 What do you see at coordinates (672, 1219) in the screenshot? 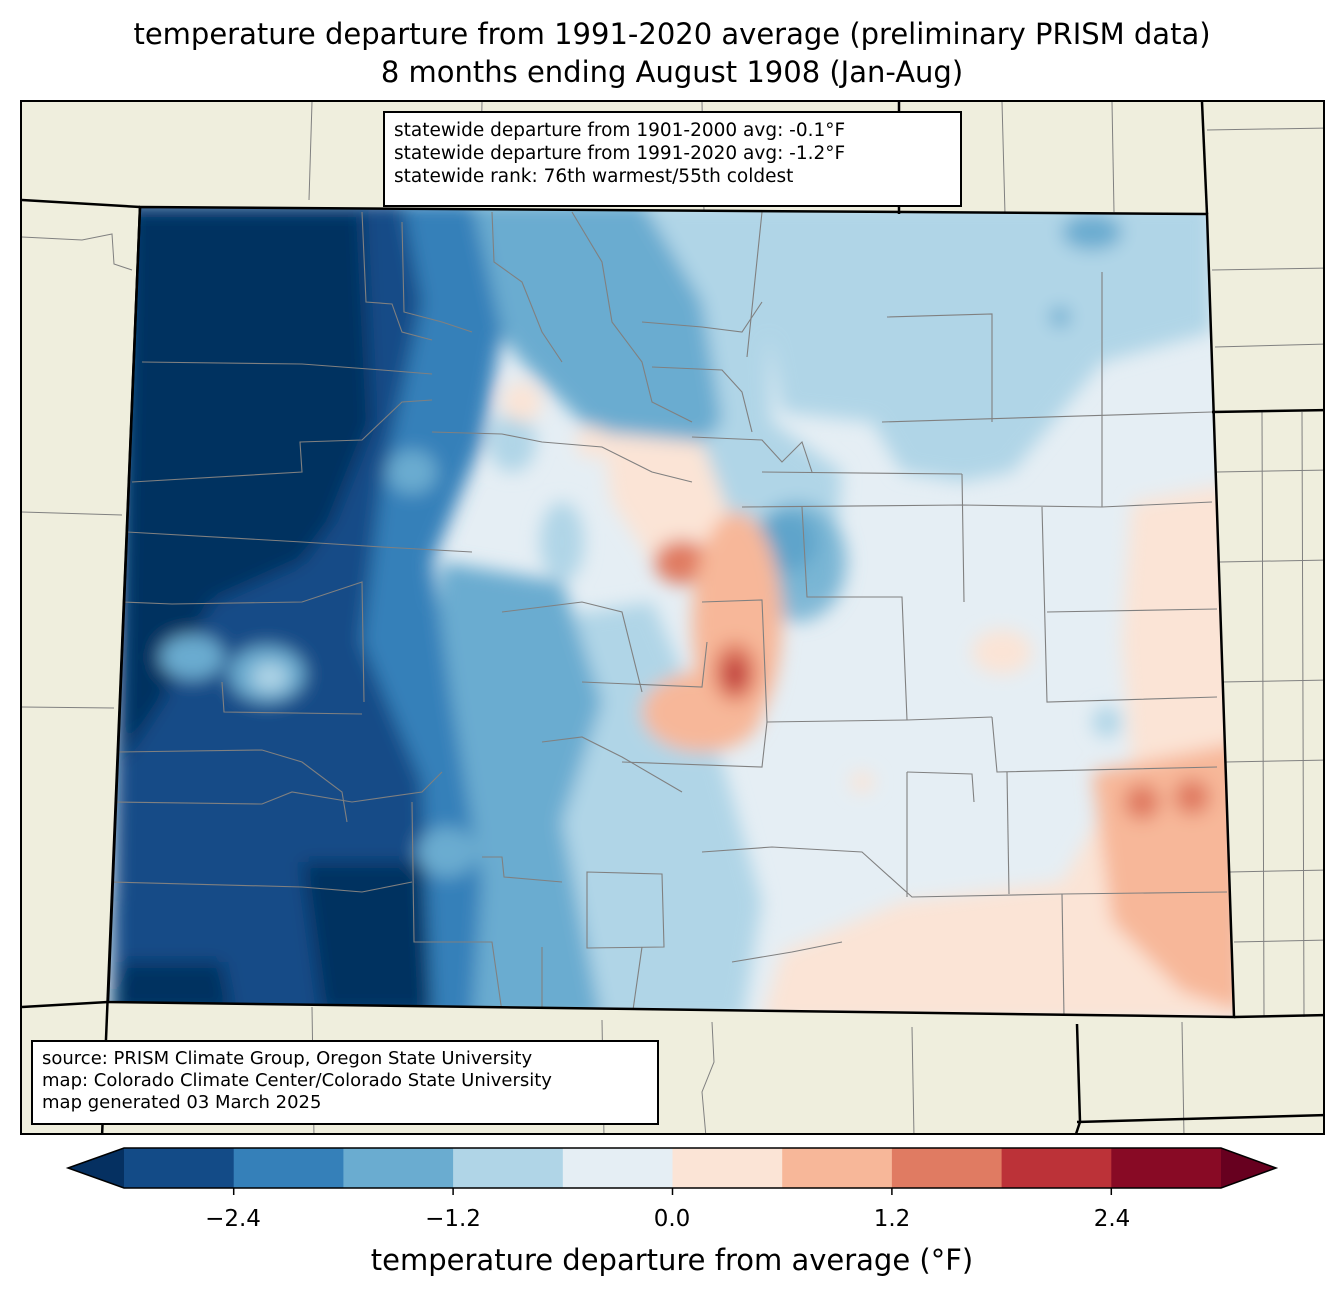
I see `colorbar-tick-label-3: 0.0` at bounding box center [672, 1219].